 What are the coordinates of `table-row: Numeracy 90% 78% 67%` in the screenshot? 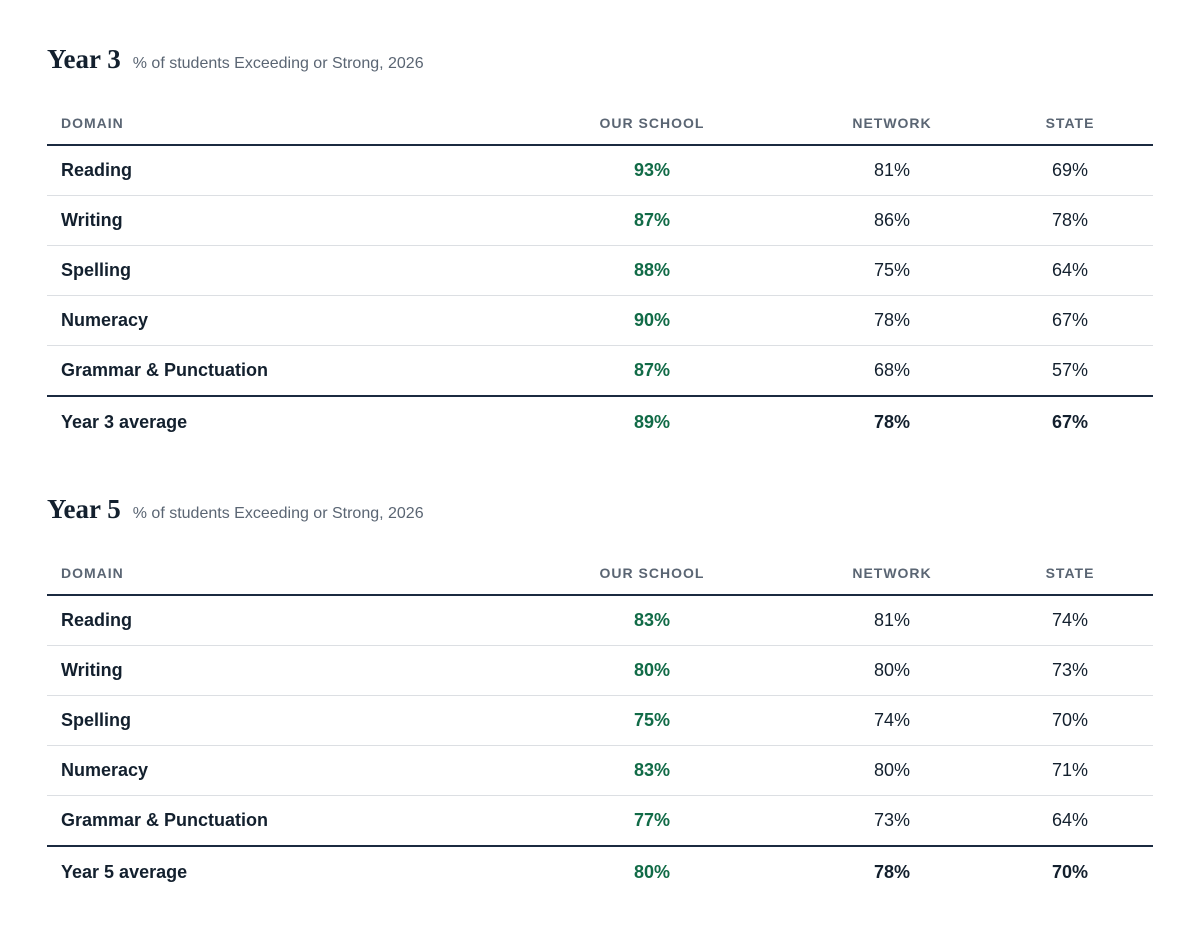 It's located at (600, 320).